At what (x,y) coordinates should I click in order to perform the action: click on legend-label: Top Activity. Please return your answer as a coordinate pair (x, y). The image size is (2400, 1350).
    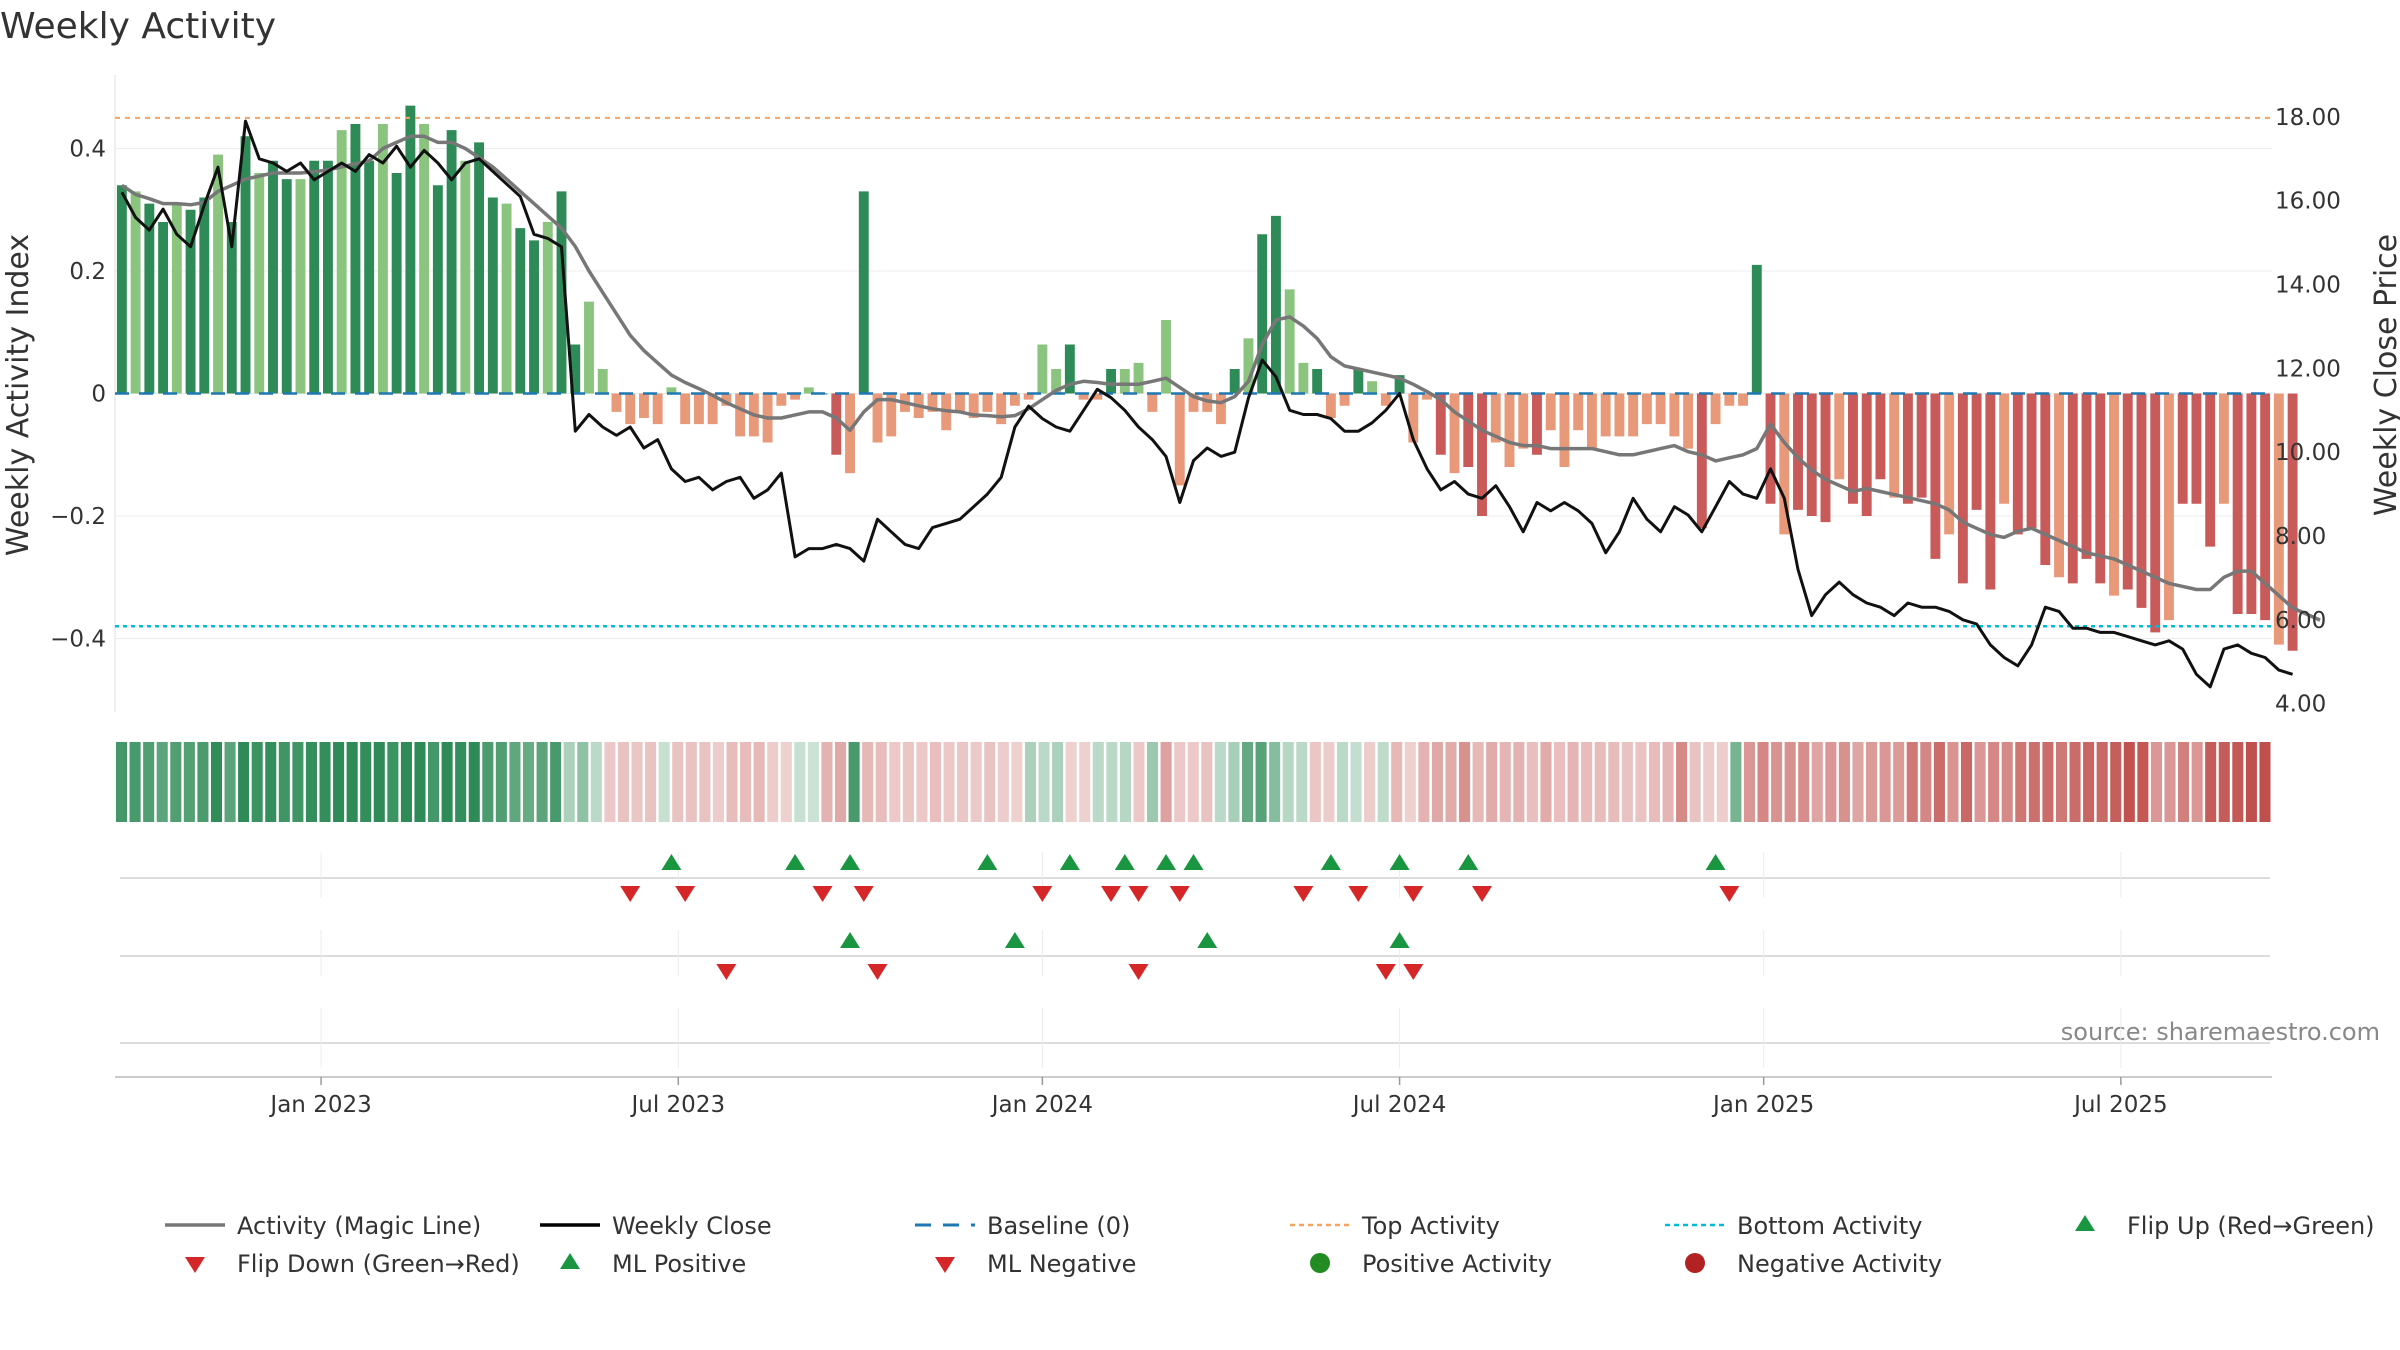
    Looking at the image, I should click on (1430, 1226).